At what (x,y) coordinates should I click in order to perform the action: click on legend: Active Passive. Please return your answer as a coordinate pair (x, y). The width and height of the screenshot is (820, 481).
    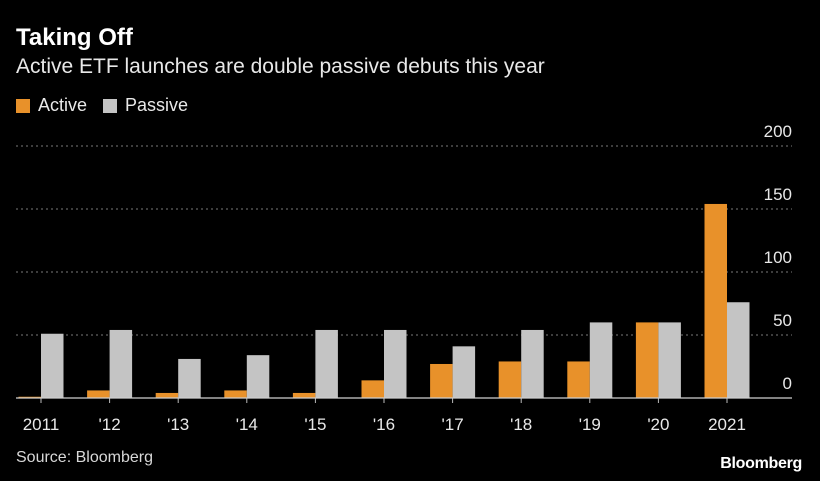
    Looking at the image, I should click on (110, 105).